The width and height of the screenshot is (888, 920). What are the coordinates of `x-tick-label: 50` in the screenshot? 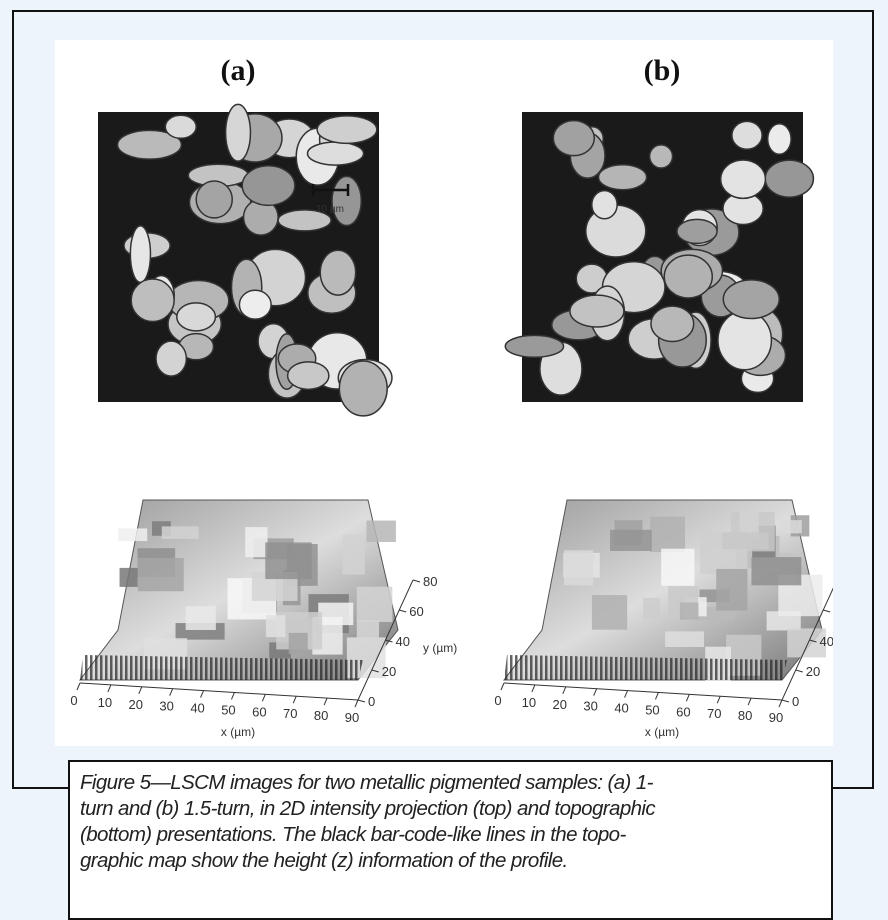 It's located at (652, 709).